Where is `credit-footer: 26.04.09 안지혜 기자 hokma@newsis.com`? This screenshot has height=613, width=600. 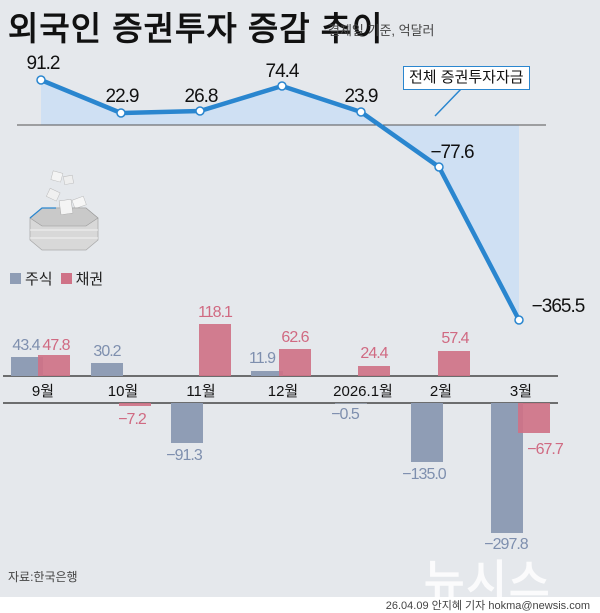 credit-footer: 26.04.09 안지혜 기자 hokma@newsis.com is located at coordinates (487, 606).